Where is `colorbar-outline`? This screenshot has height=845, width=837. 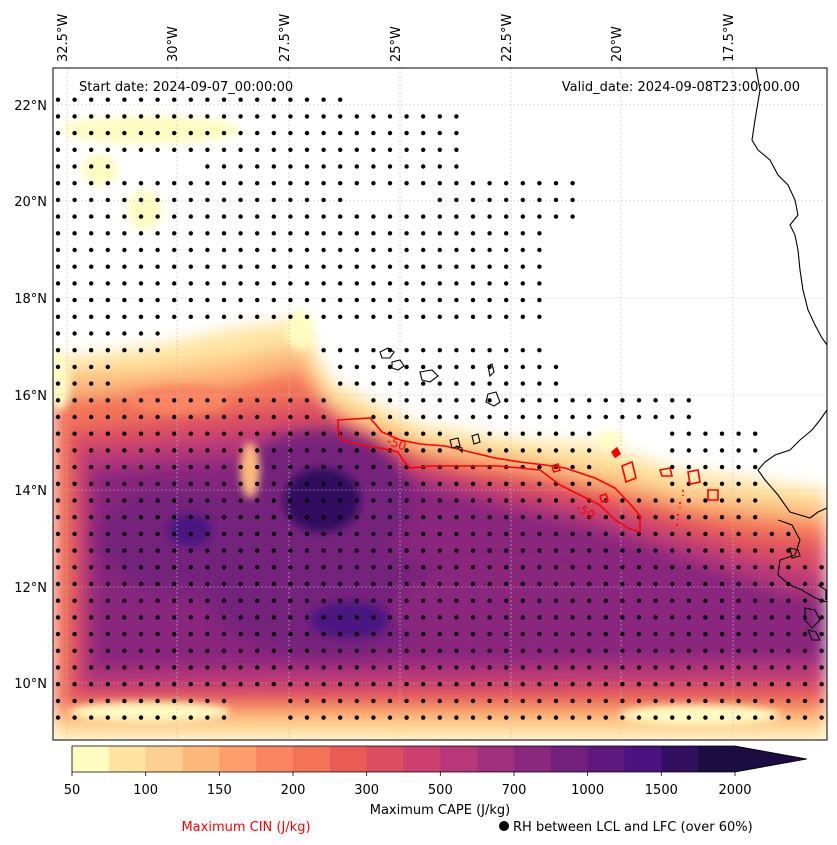 colorbar-outline is located at coordinates (439, 759).